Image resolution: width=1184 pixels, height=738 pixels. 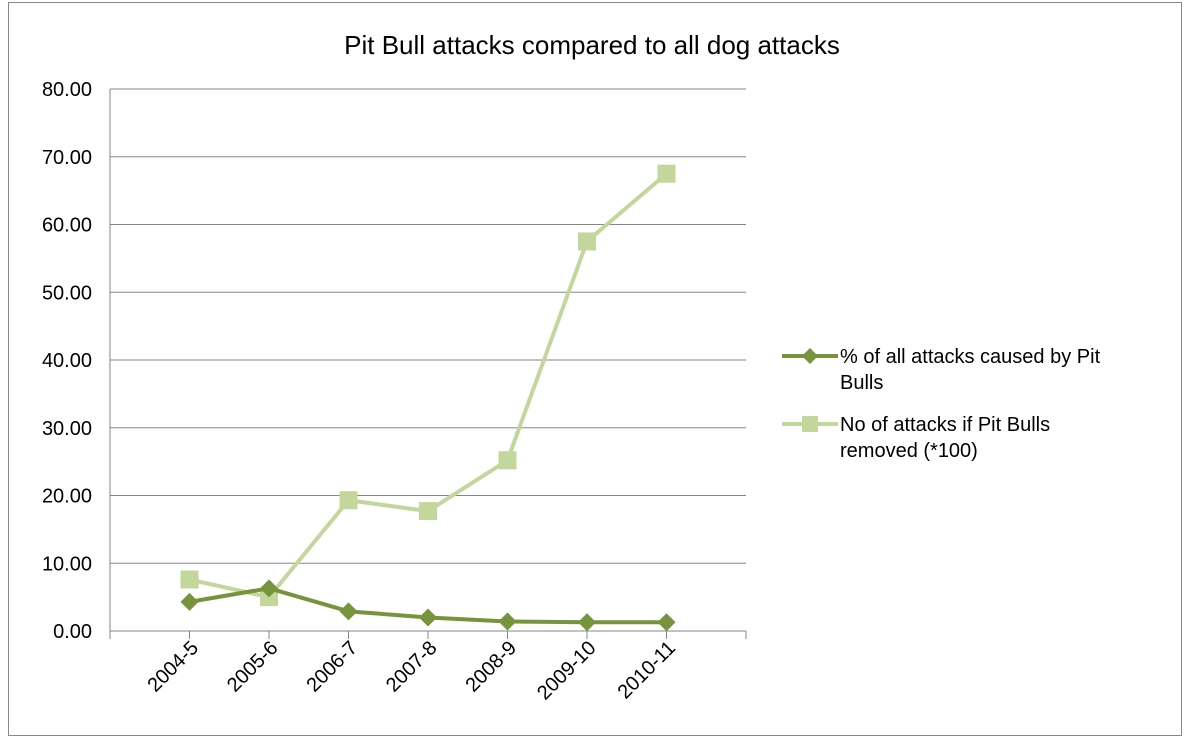 I want to click on legend-label: No of attacks if Pit Bulls, so click(x=945, y=425).